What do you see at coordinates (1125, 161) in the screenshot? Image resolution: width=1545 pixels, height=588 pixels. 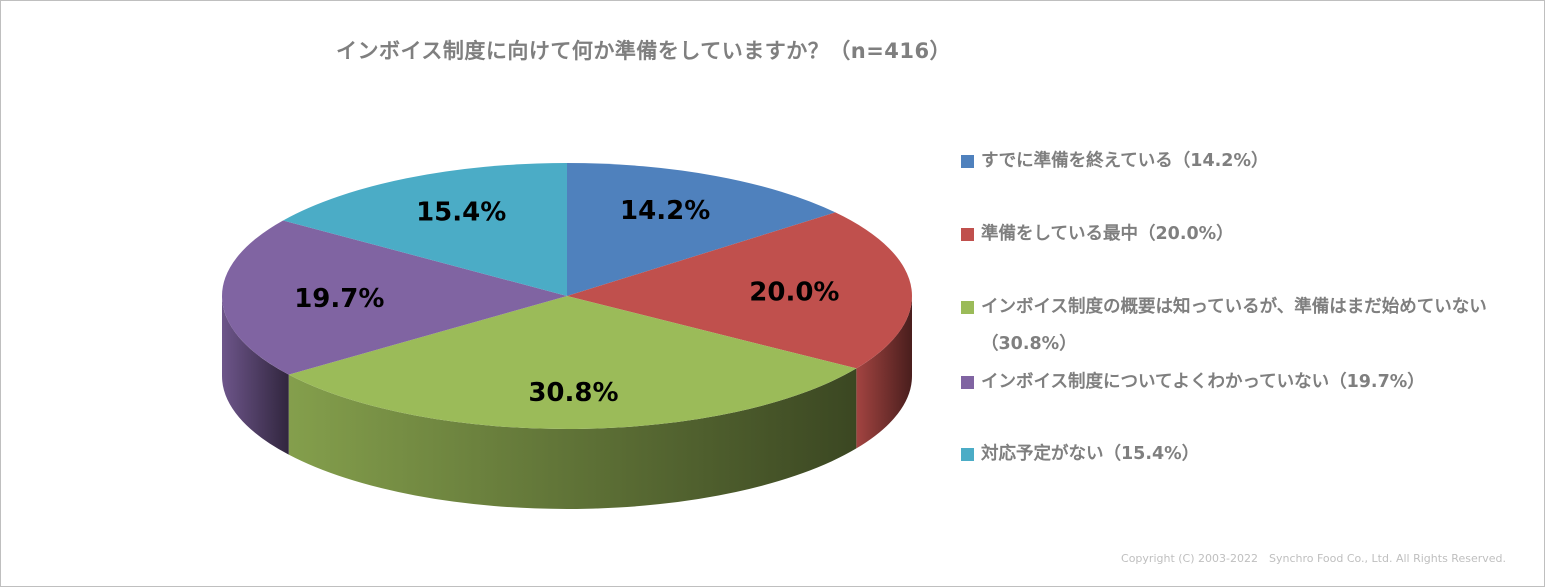 I see `legend-label: すでに準備を終えている（14.2%）` at bounding box center [1125, 161].